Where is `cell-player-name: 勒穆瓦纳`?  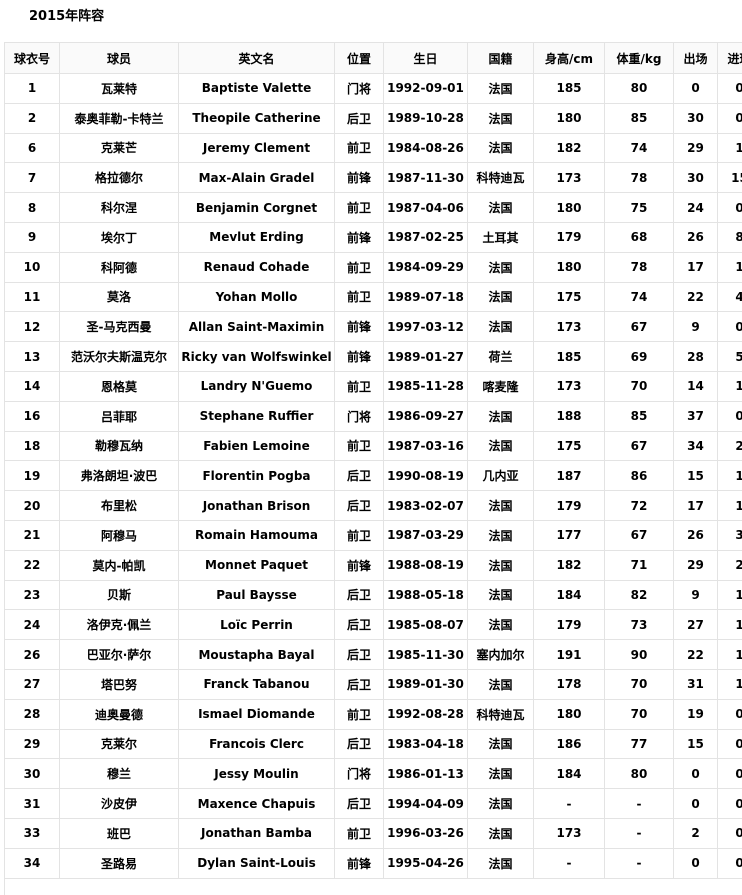
cell-player-name: 勒穆瓦纳 is located at coordinates (119, 446).